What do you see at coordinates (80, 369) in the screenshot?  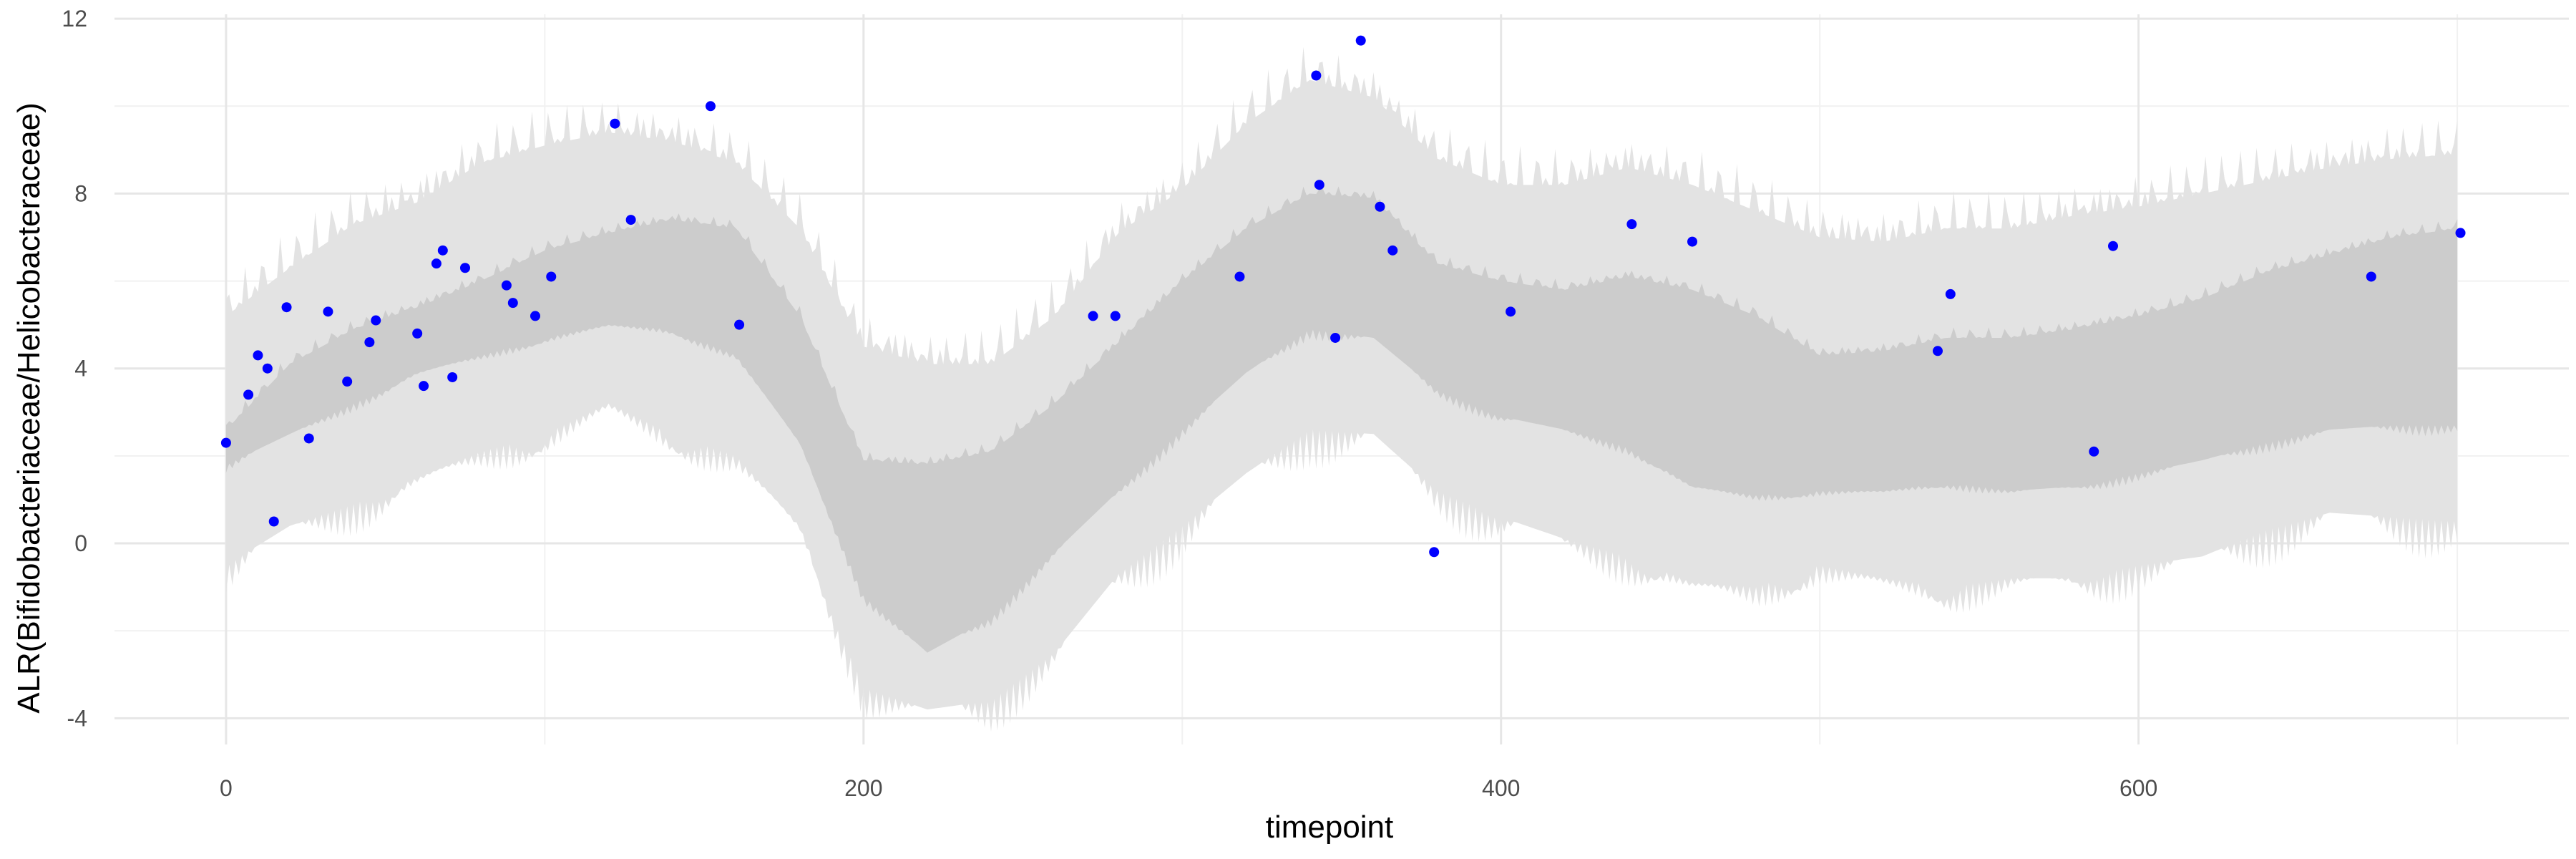 I see `y-tick-label: 4` at bounding box center [80, 369].